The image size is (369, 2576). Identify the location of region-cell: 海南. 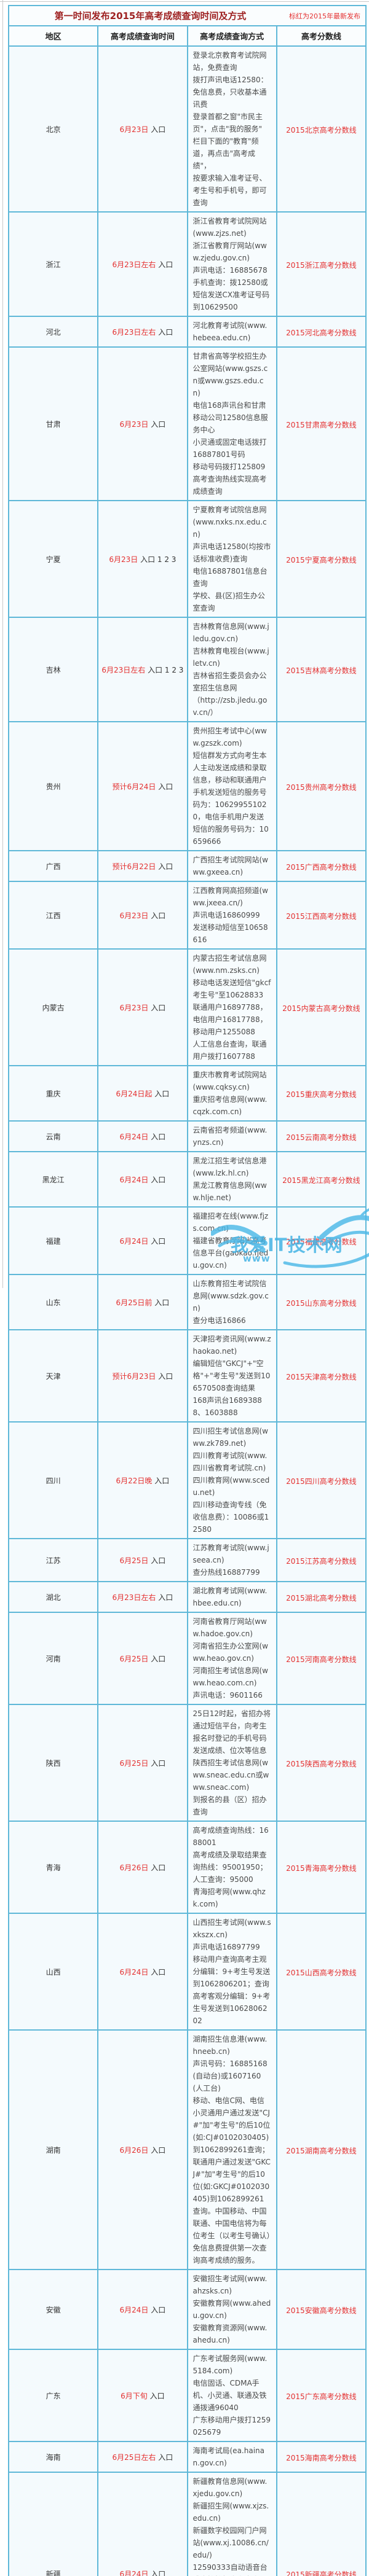
(53, 2456).